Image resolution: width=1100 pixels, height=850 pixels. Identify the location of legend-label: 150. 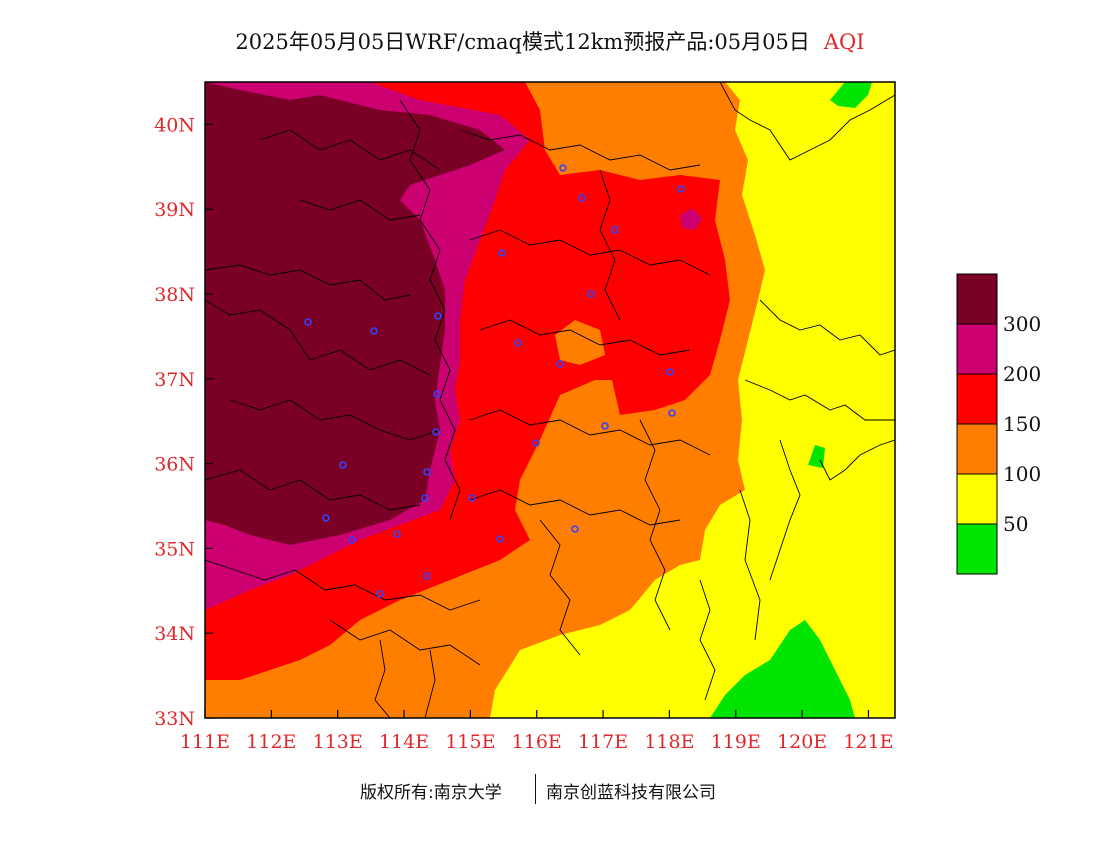
(1022, 424).